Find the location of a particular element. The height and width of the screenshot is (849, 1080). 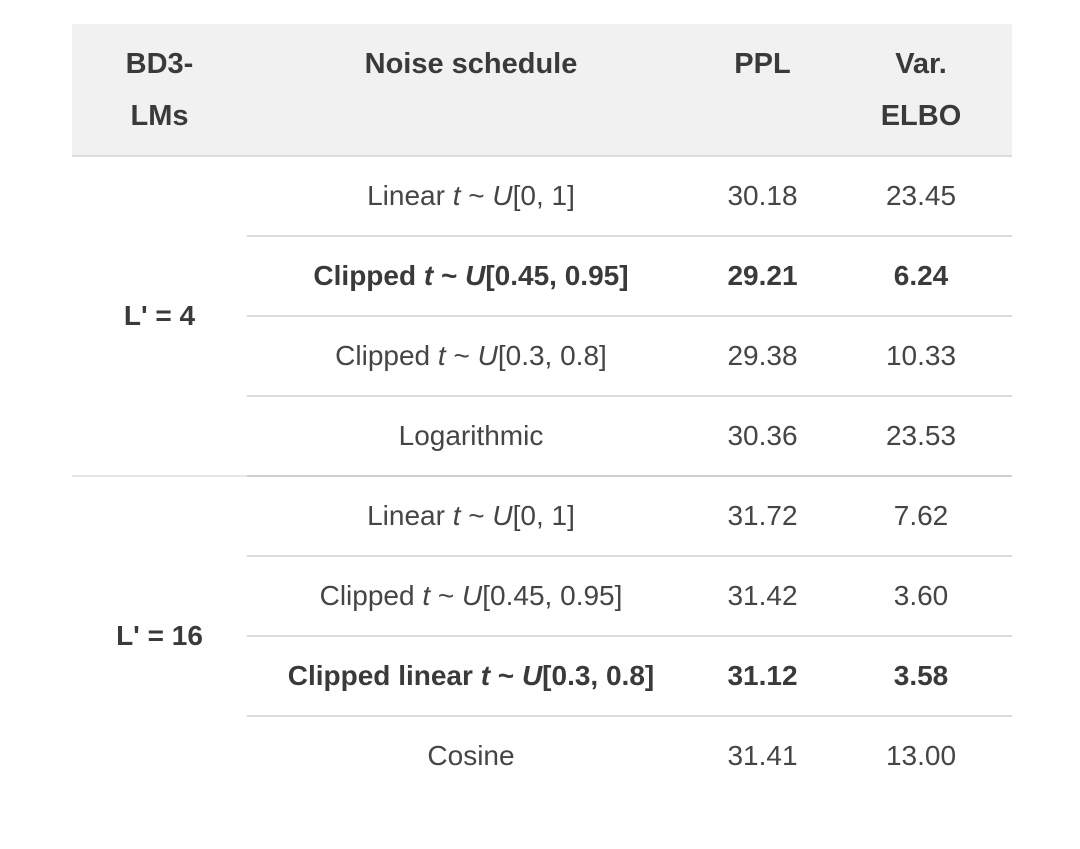

schedule-text: Logarithmic is located at coordinates (471, 435).